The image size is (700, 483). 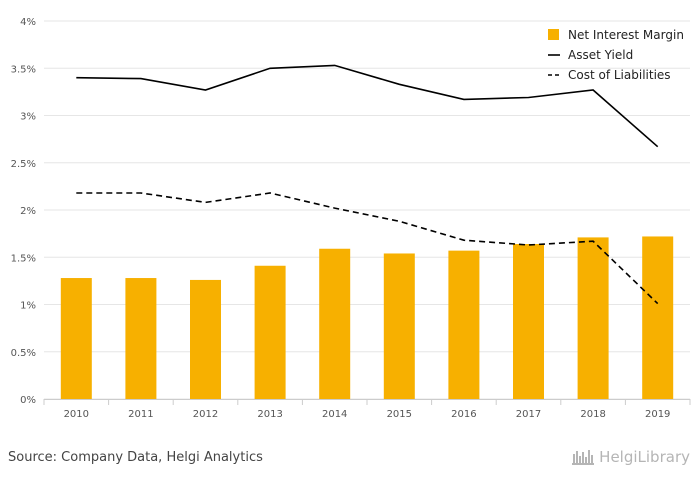 I want to click on y-tick-label: 3.5%, so click(x=23, y=69).